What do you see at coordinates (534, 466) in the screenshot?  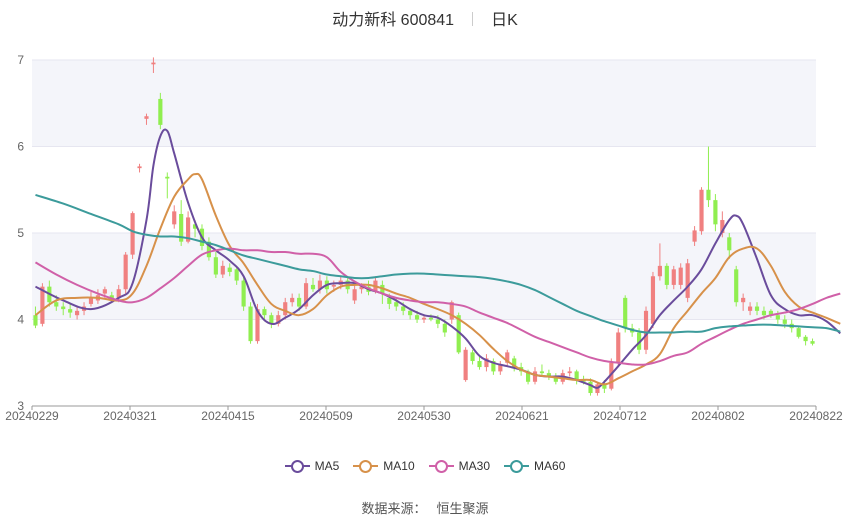 I see `legend-item-ma60: MA60` at bounding box center [534, 466].